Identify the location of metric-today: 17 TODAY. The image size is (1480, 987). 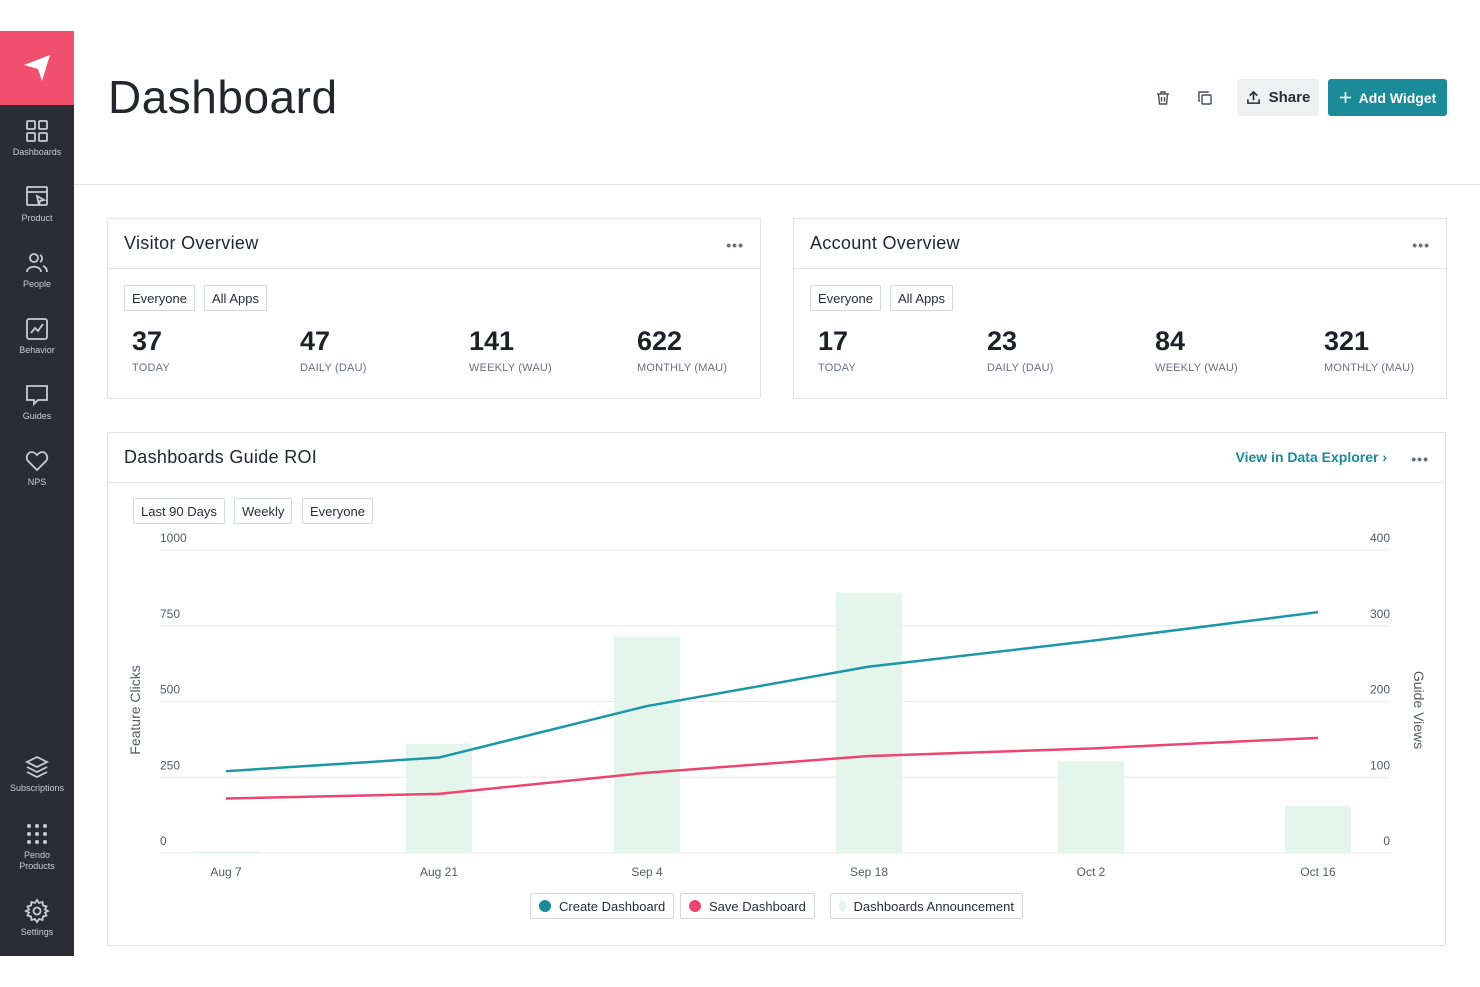
(837, 350).